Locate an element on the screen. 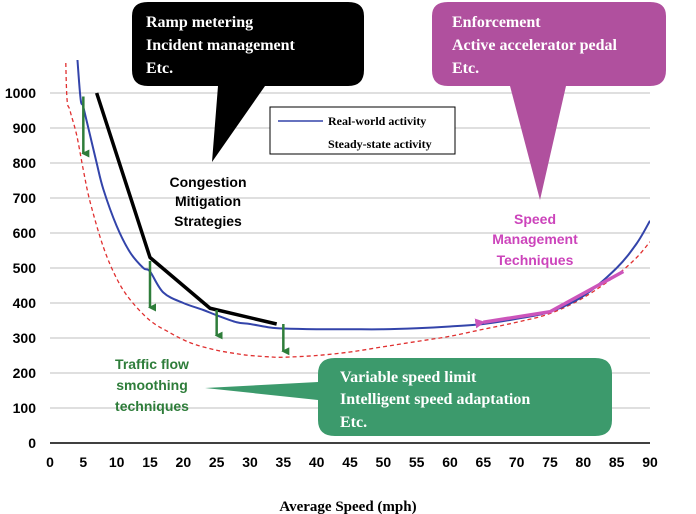 This screenshot has width=696, height=514. x-axis-label: Average Speed (mph) is located at coordinates (347, 506).